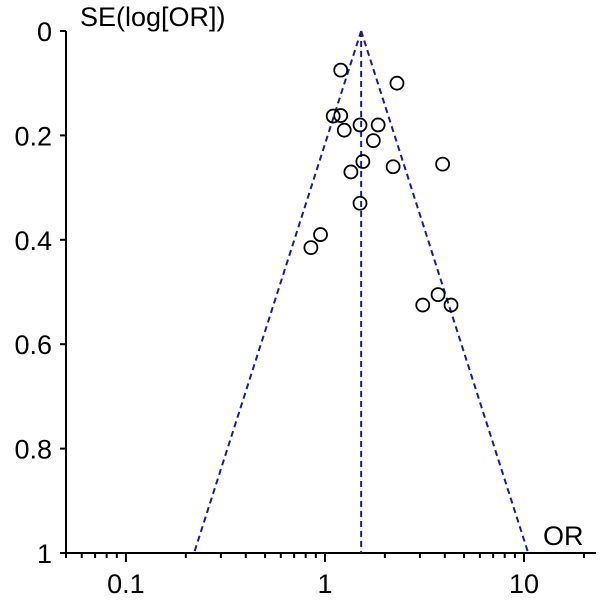 The image size is (602, 604). What do you see at coordinates (33, 136) in the screenshot?
I see `y-tick-label: 0.2` at bounding box center [33, 136].